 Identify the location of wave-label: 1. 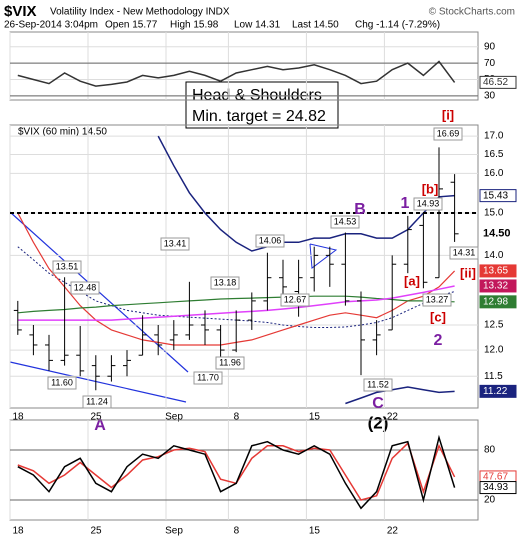
(405, 203).